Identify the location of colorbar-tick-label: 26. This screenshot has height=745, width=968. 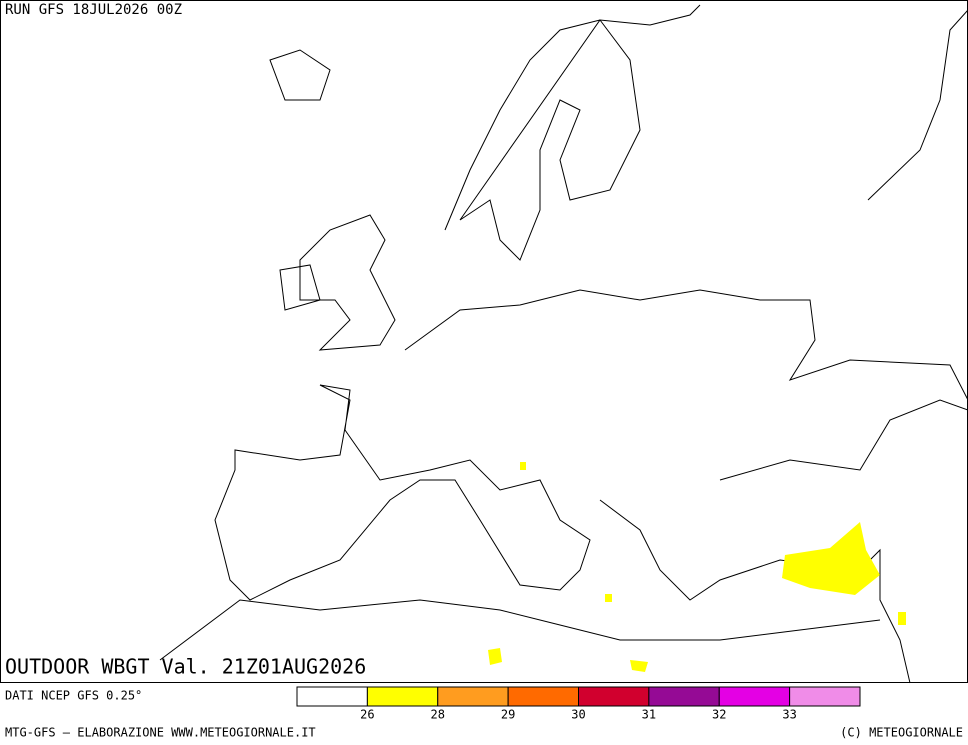
(367, 715).